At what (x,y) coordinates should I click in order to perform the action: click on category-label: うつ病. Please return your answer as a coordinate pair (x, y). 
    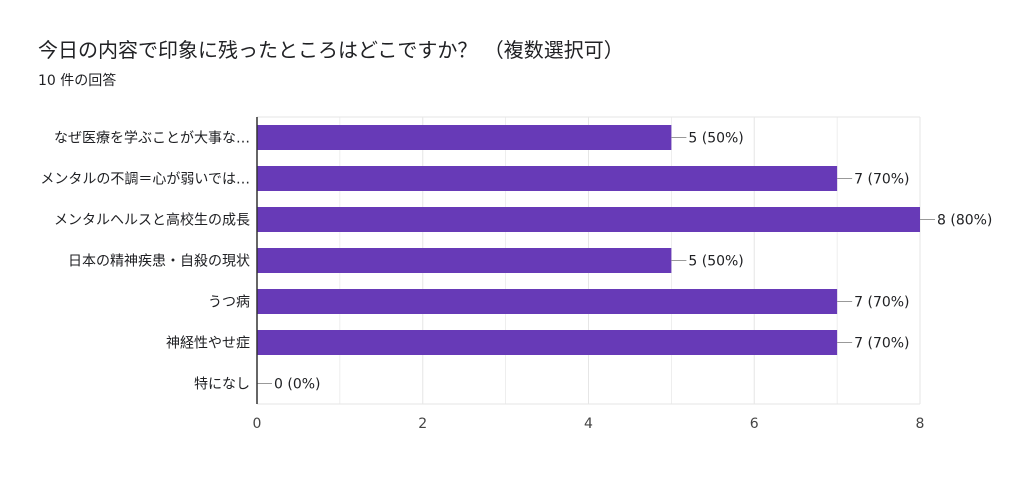
    Looking at the image, I should click on (229, 303).